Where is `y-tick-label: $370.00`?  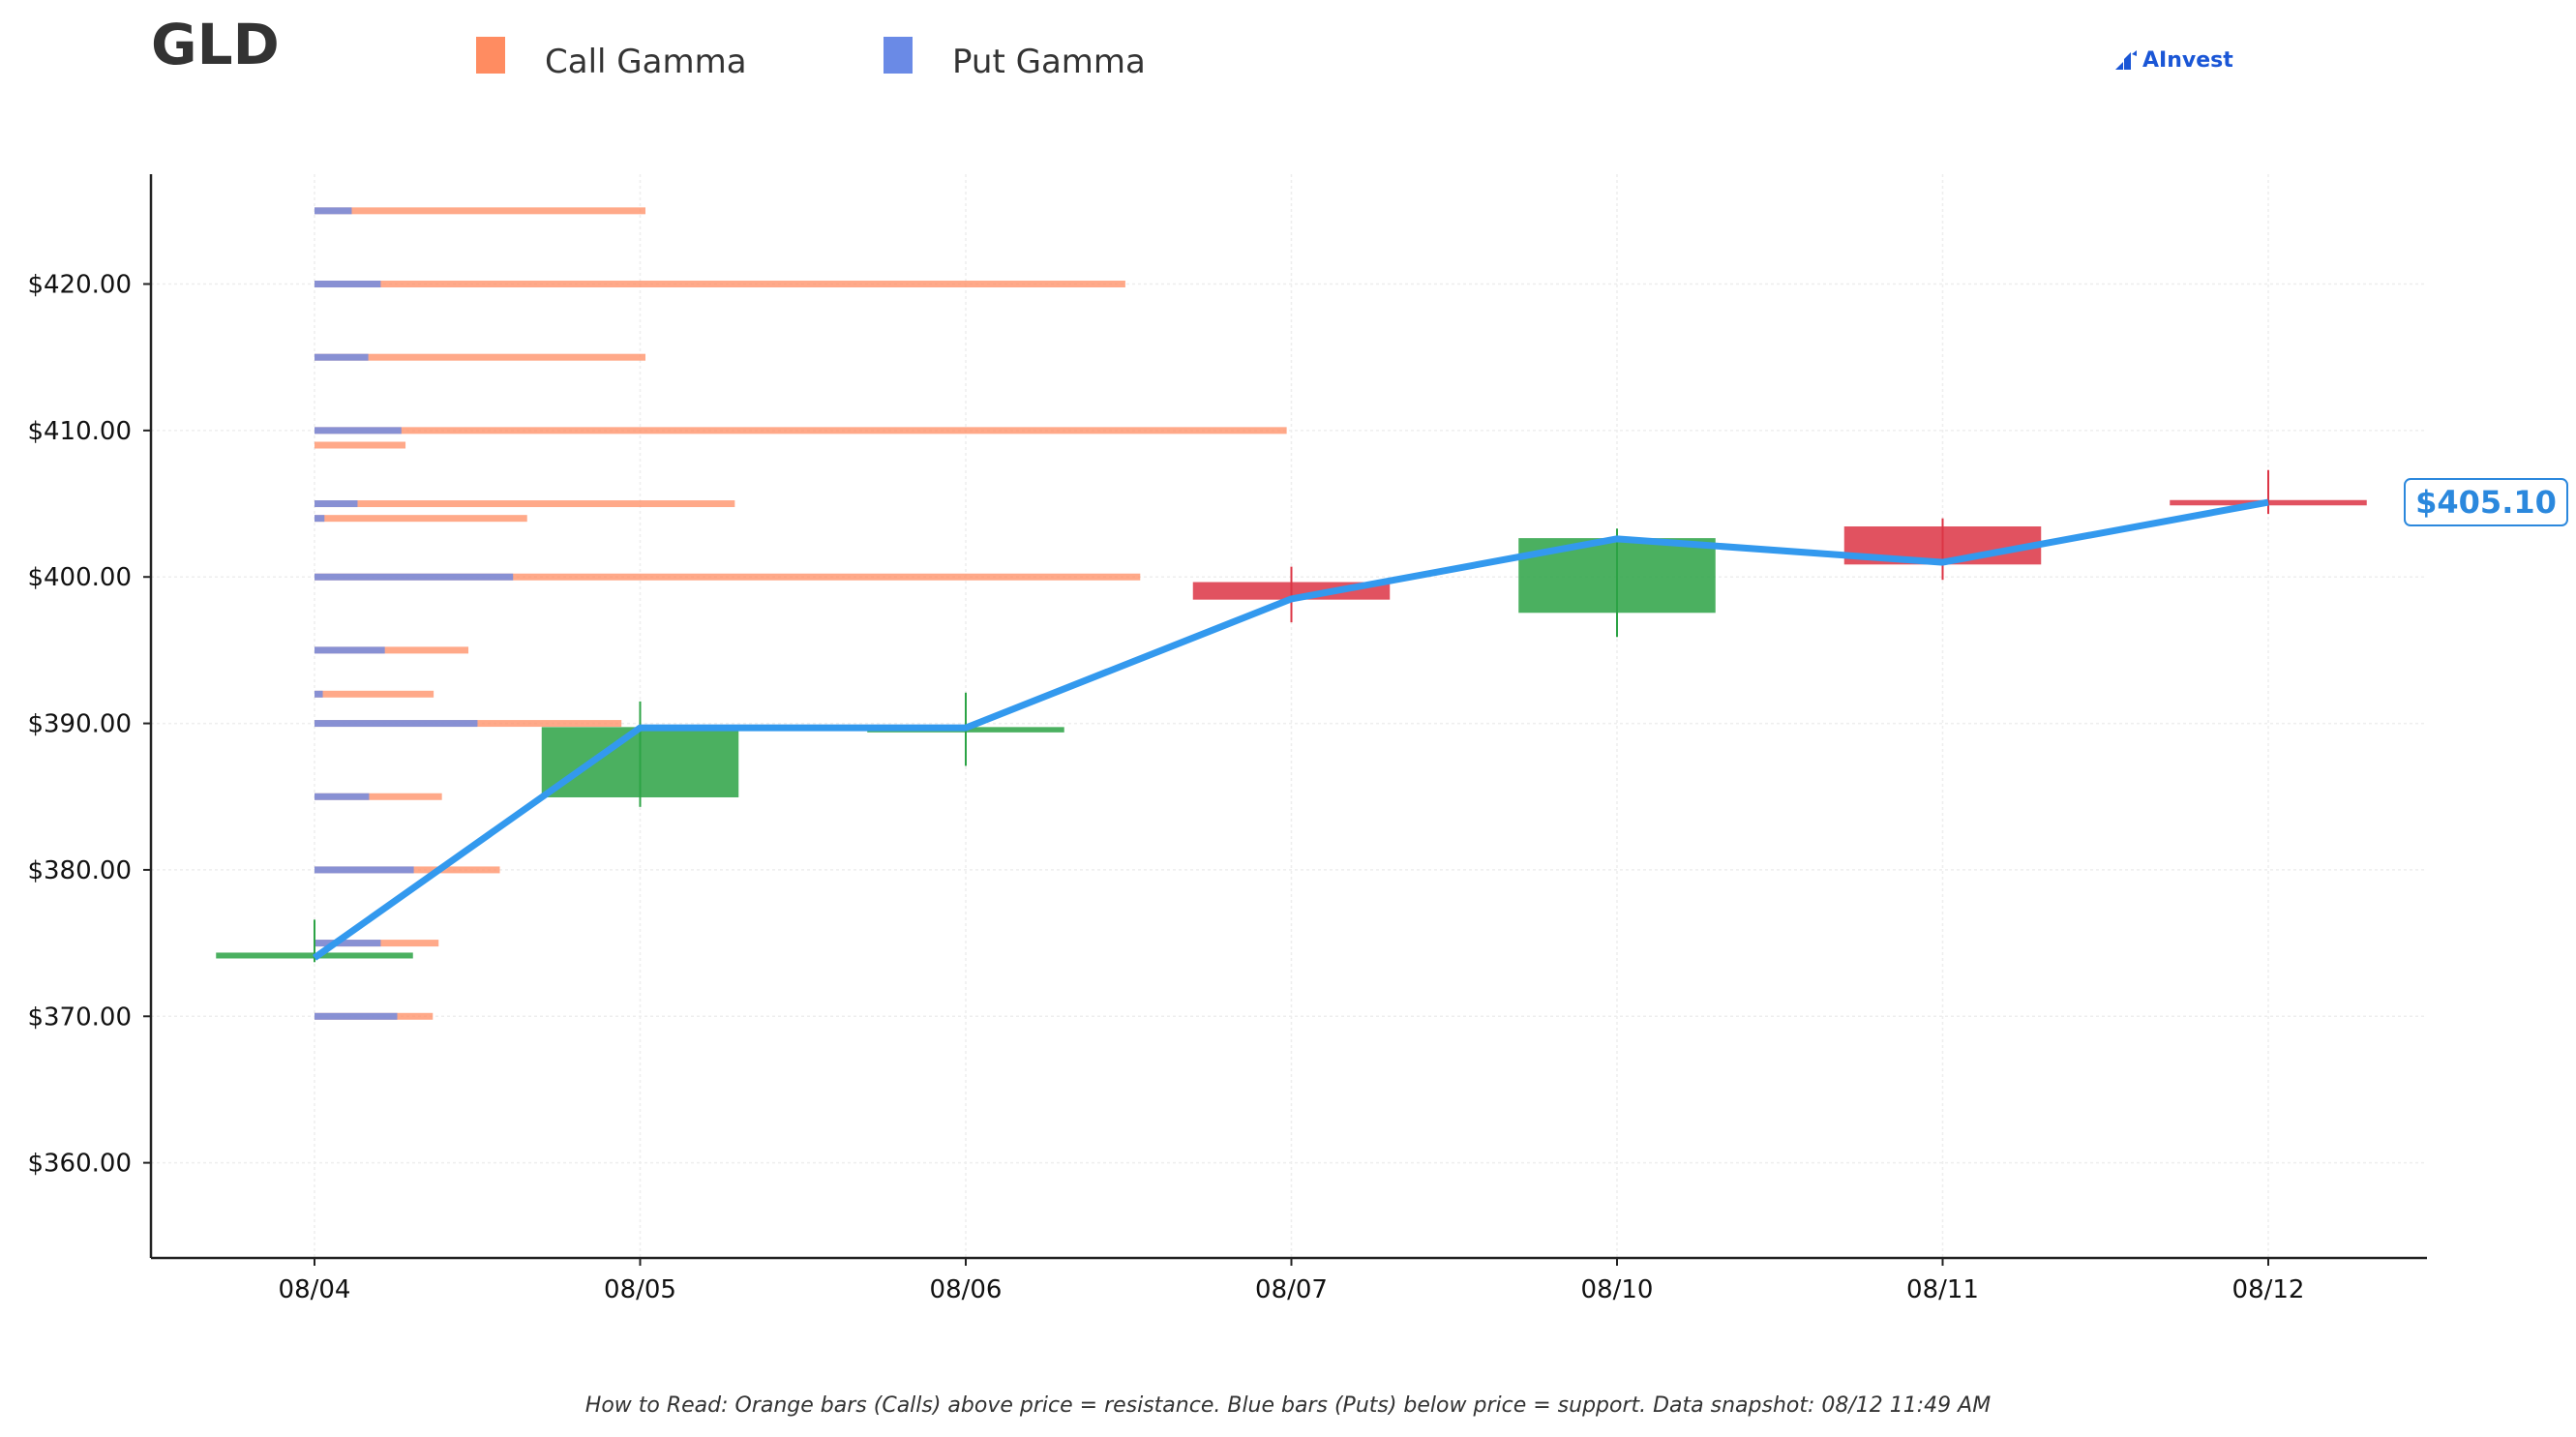 y-tick-label: $370.00 is located at coordinates (79, 1017).